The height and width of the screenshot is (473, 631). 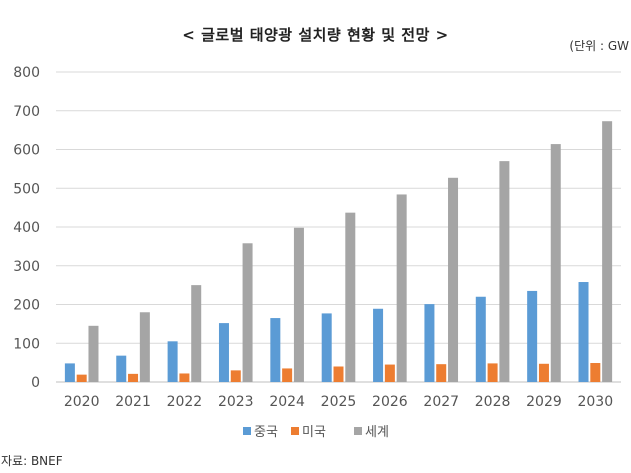 I want to click on bar-중국-2027, so click(x=429, y=343).